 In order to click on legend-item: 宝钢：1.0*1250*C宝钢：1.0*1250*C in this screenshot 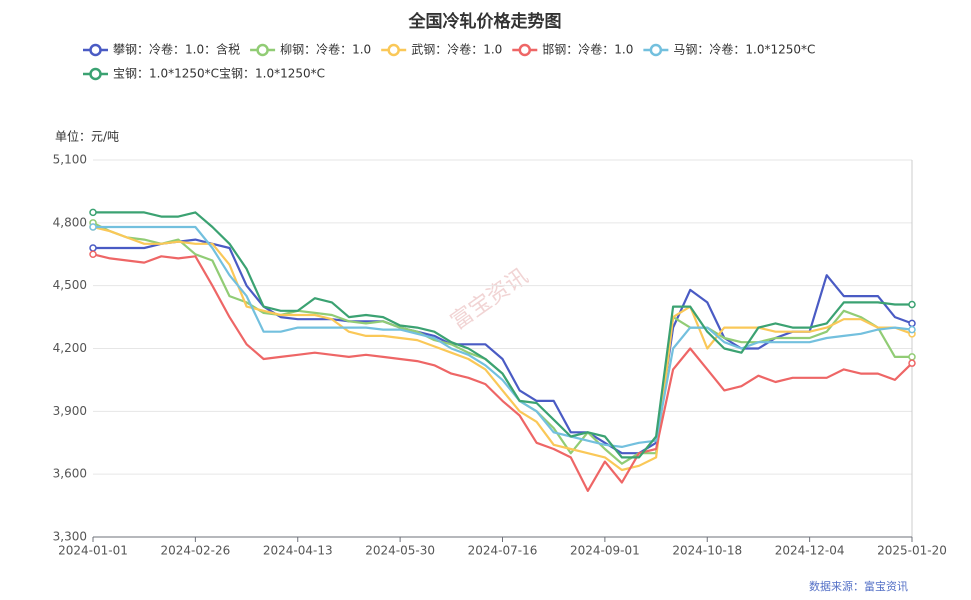, I will do `click(204, 74)`.